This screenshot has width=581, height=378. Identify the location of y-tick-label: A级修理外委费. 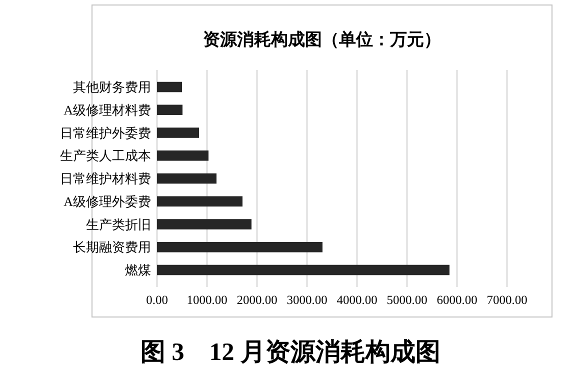
(107, 201).